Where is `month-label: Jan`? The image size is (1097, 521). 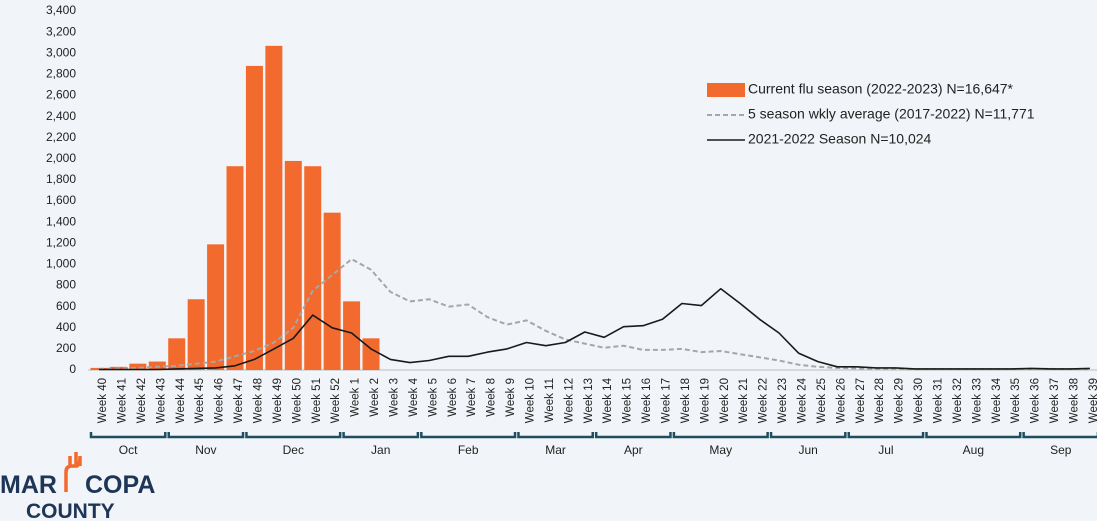 month-label: Jan is located at coordinates (380, 450).